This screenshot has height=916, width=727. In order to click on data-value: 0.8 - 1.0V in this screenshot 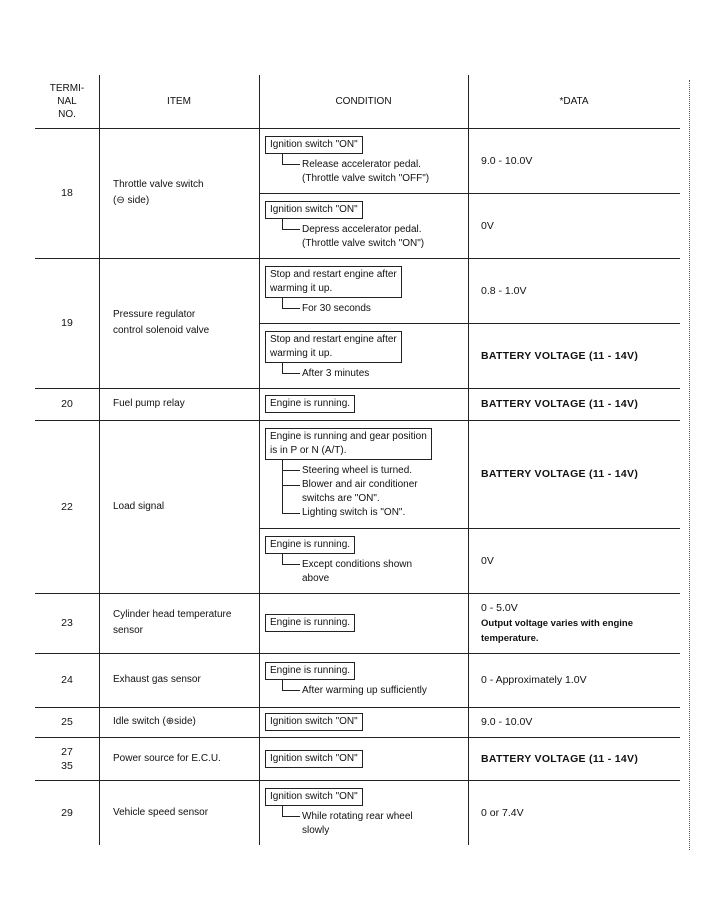, I will do `click(574, 290)`.